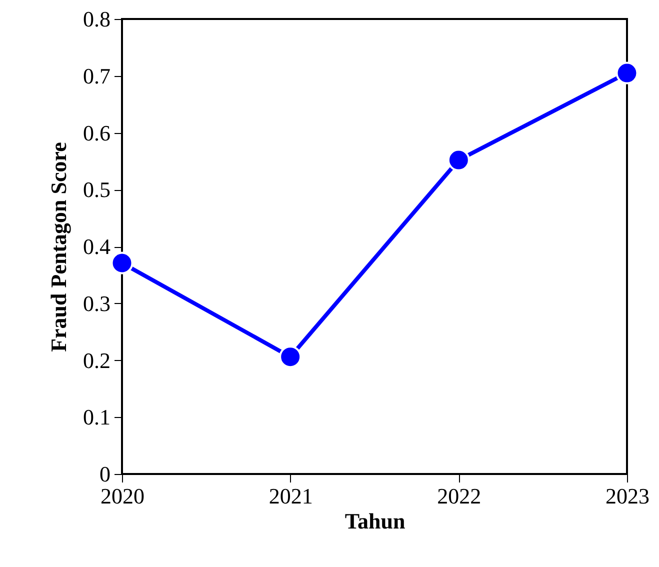  What do you see at coordinates (290, 496) in the screenshot?
I see `x-tick-label: 2021` at bounding box center [290, 496].